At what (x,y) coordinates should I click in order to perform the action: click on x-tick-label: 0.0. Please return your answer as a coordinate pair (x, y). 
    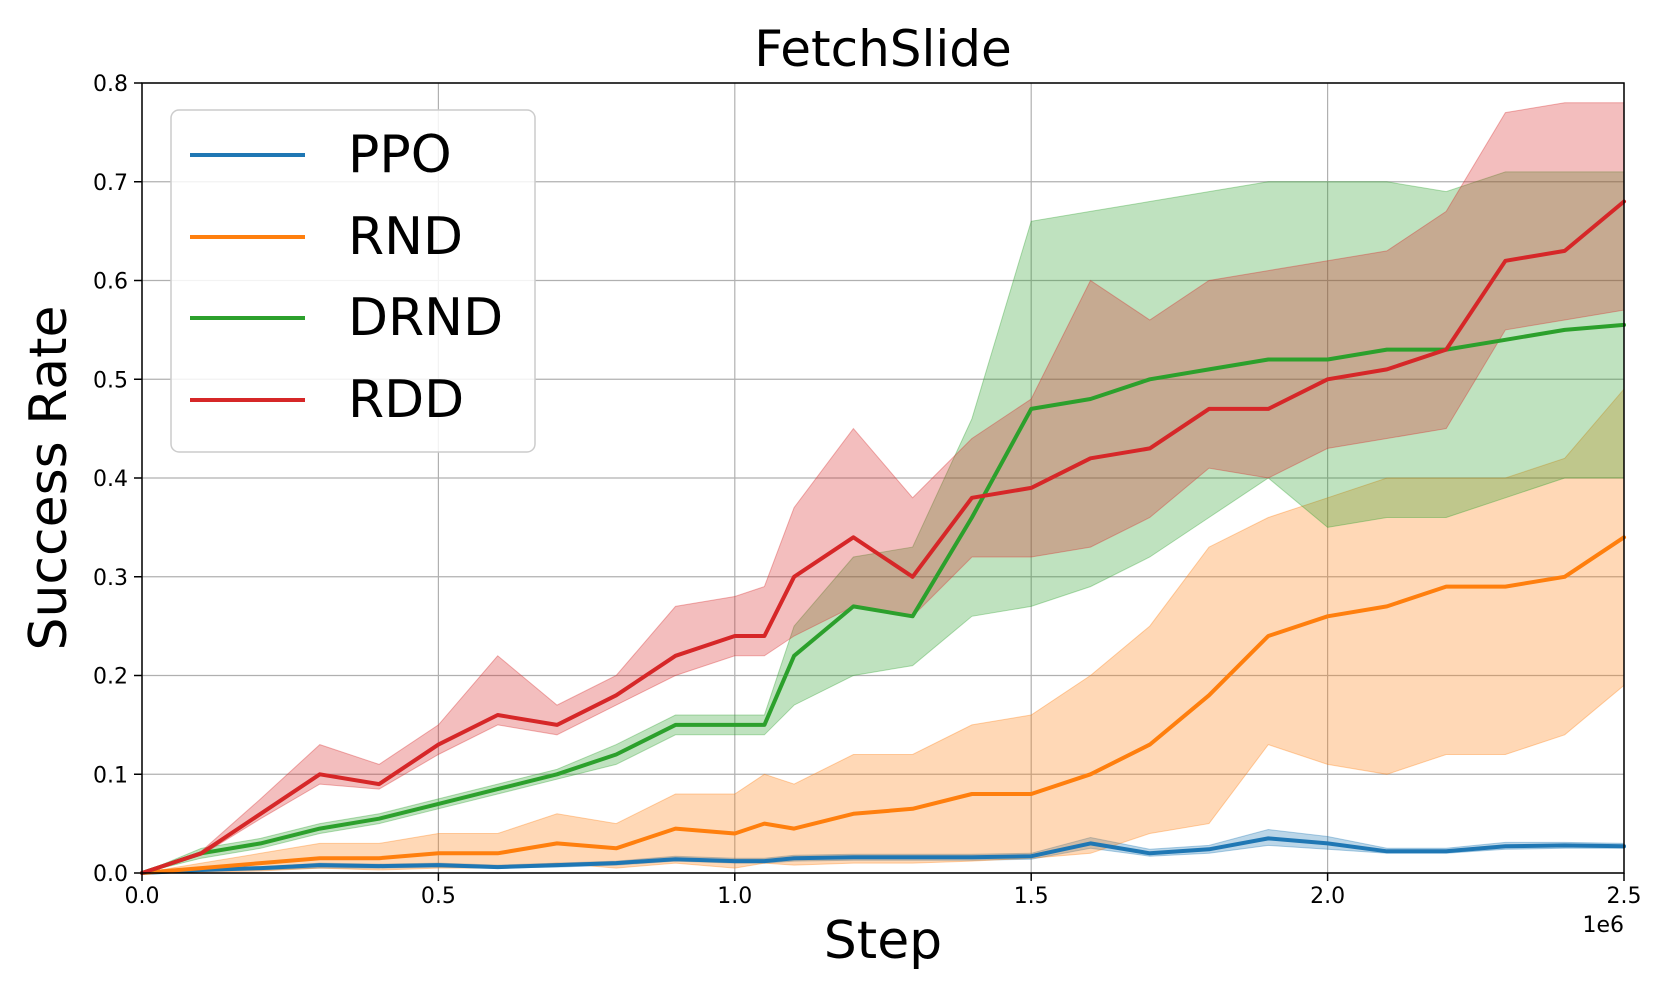
    Looking at the image, I should click on (142, 896).